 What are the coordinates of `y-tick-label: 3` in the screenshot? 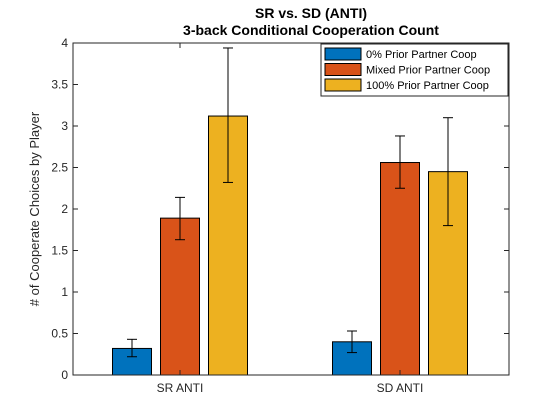 It's located at (64, 126).